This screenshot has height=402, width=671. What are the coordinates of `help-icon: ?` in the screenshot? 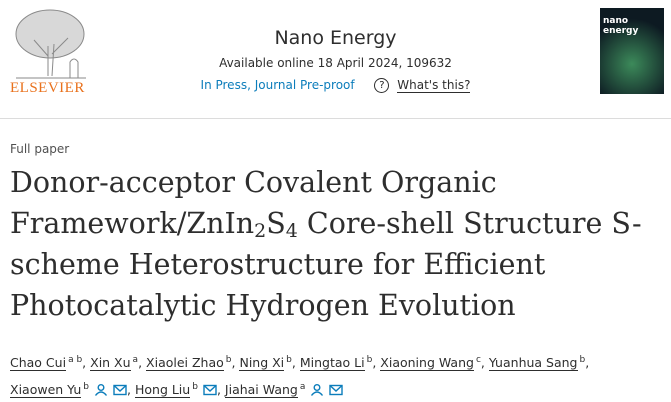 It's located at (382, 85).